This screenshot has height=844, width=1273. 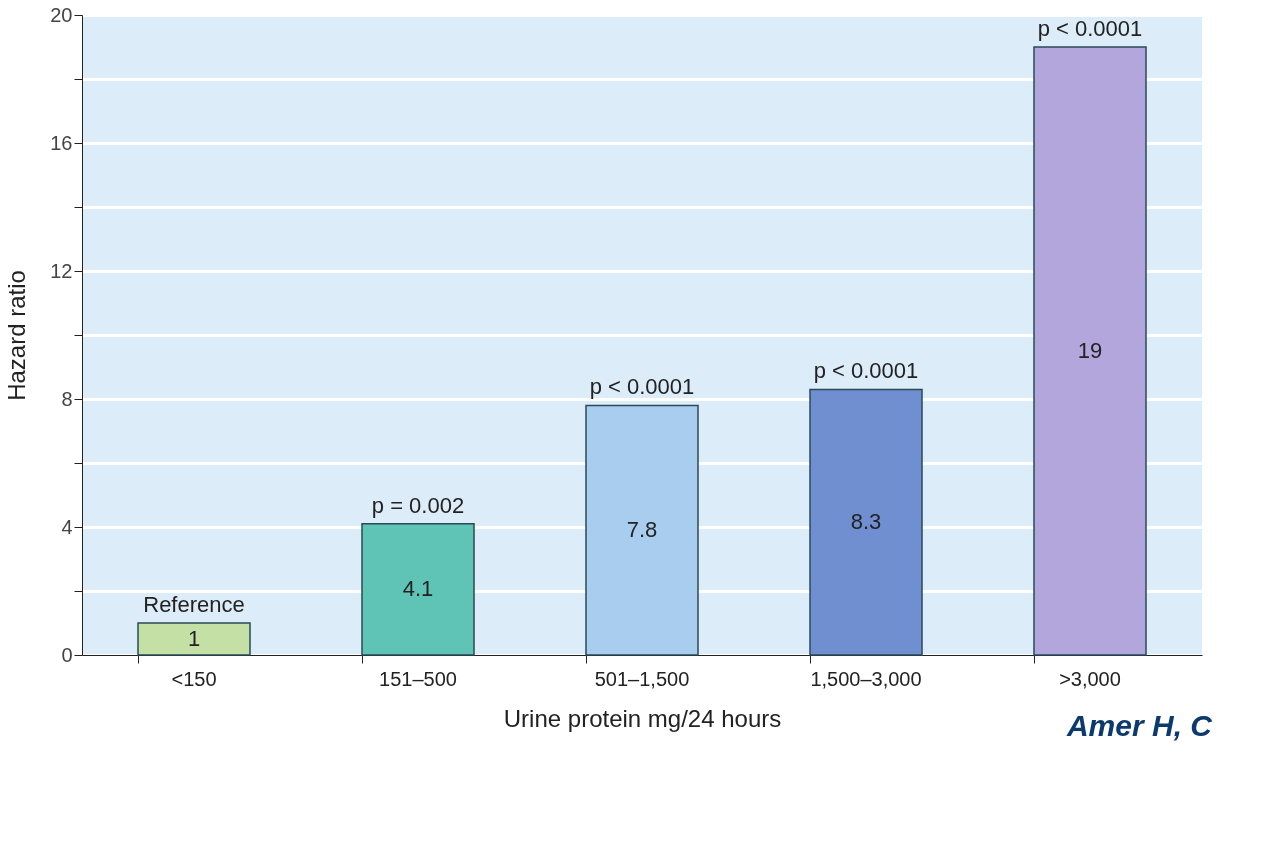 What do you see at coordinates (17, 335) in the screenshot?
I see `y-axis-title: Hazard ratio` at bounding box center [17, 335].